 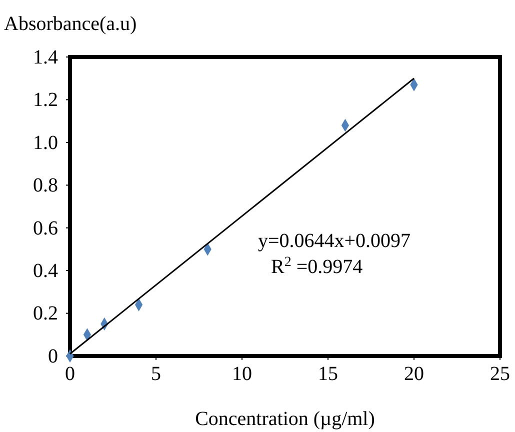 What do you see at coordinates (45, 271) in the screenshot?
I see `y-tick-label: 0.4` at bounding box center [45, 271].